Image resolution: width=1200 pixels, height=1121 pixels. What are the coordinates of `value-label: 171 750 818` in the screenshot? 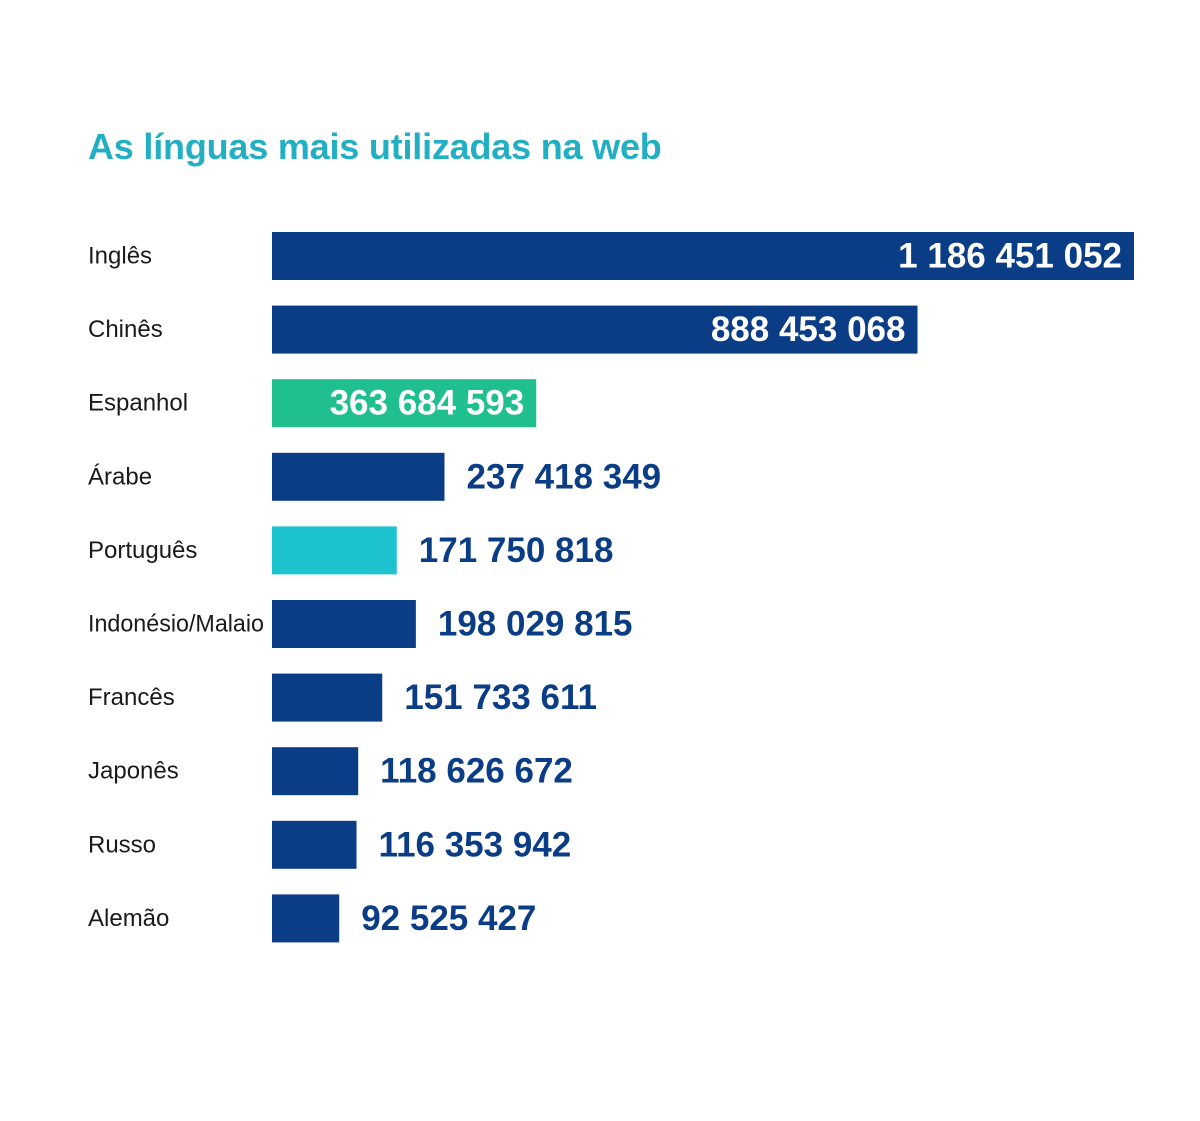 It's located at (516, 550).